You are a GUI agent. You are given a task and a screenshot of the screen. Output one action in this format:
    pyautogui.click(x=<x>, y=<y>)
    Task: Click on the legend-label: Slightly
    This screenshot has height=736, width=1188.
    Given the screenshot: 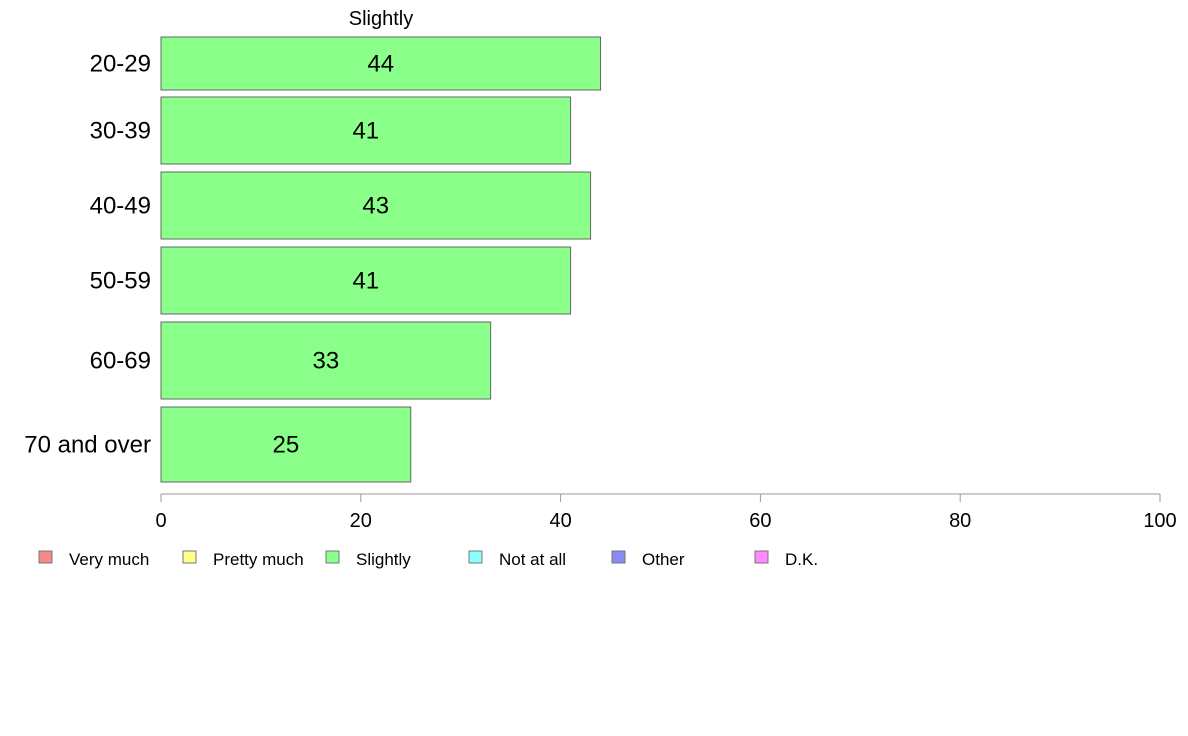 What is the action you would take?
    pyautogui.click(x=383, y=559)
    